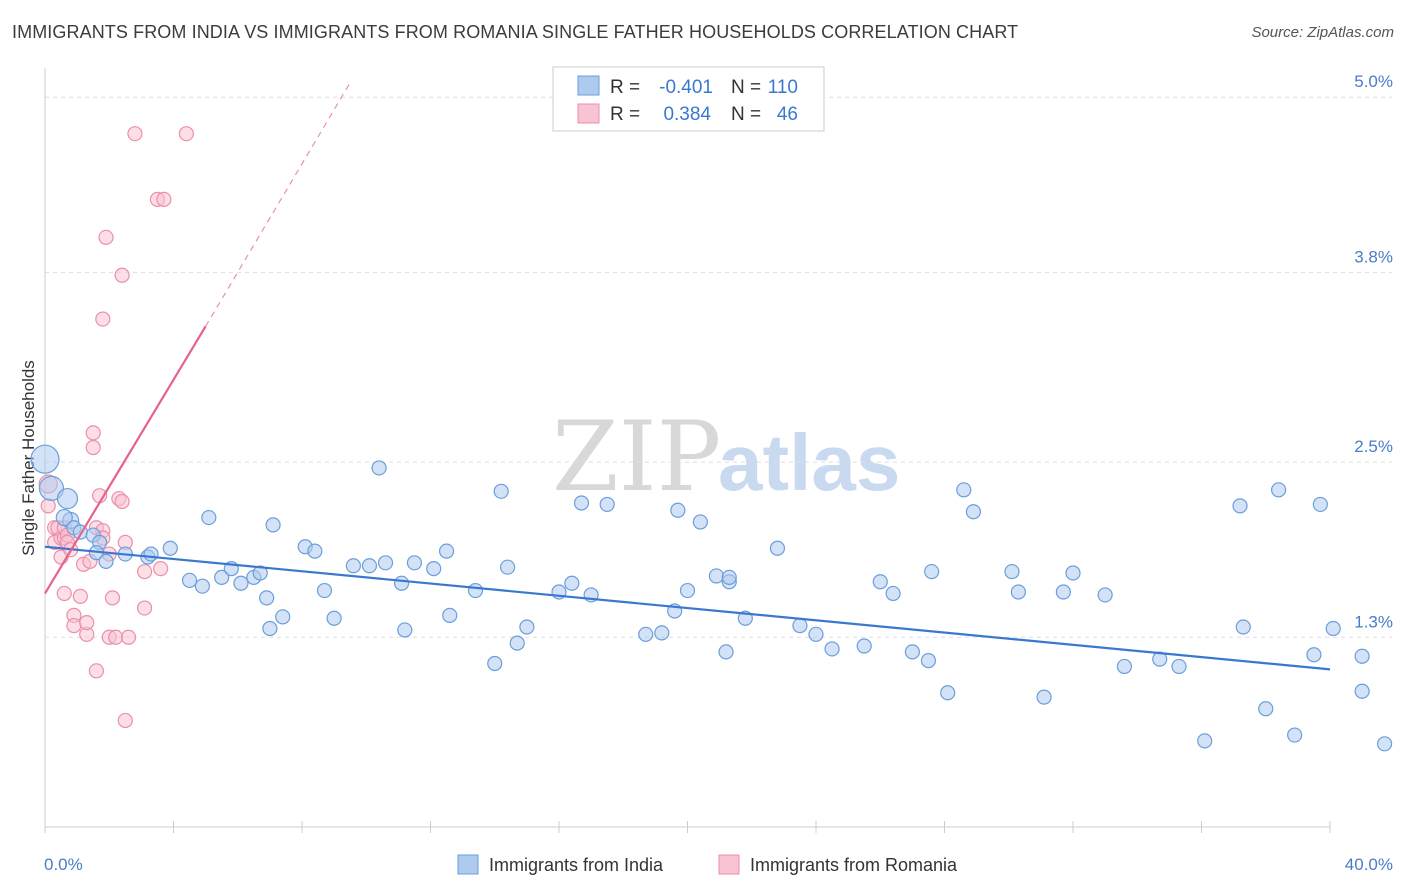  Describe the element at coordinates (1373, 81) in the screenshot. I see `y-tick-label: 5.0%` at that location.